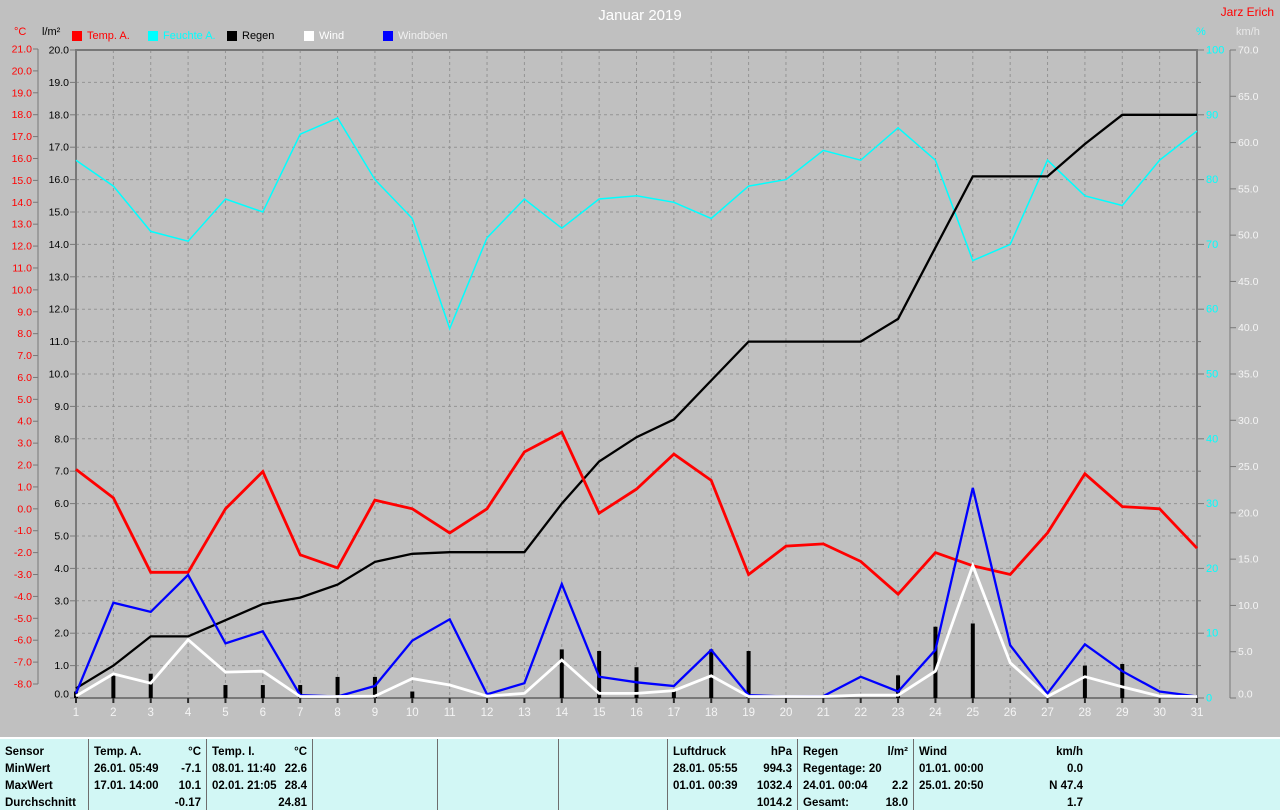 The width and height of the screenshot is (1280, 810). Describe the element at coordinates (636, 713) in the screenshot. I see `svg-text: 16` at that location.